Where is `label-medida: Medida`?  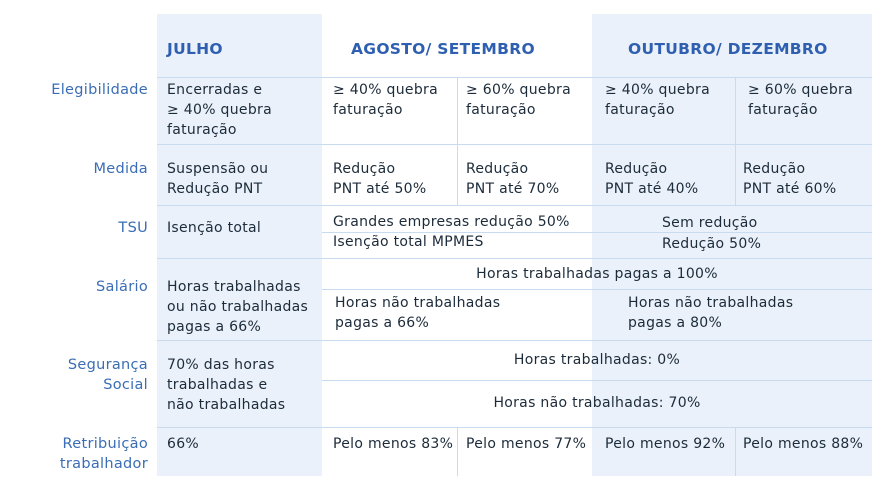
label-medida: Medida is located at coordinates (120, 169).